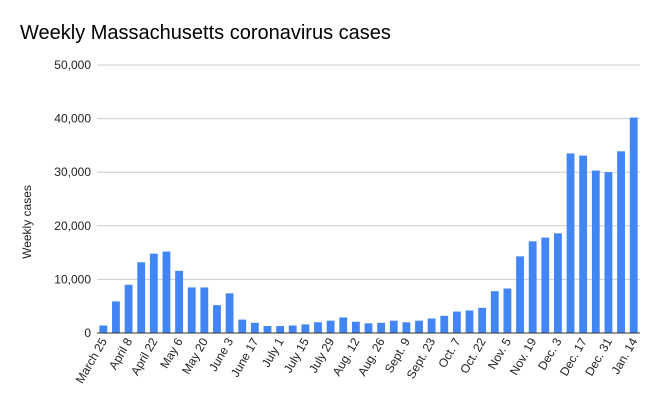 The image size is (660, 408). Describe the element at coordinates (72, 199) in the screenshot. I see `y-axis-ticks: 0 10,000 20,000 30,000 40,000 50,000` at that location.